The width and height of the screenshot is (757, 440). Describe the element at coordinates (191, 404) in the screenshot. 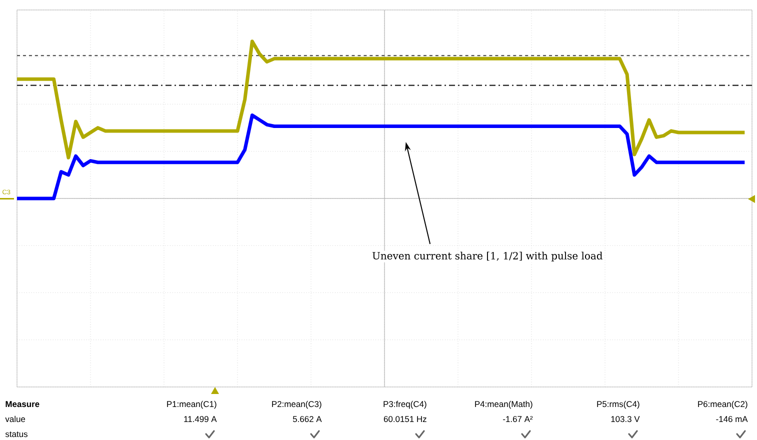

I see `text: P1:mean(C1)` at that location.